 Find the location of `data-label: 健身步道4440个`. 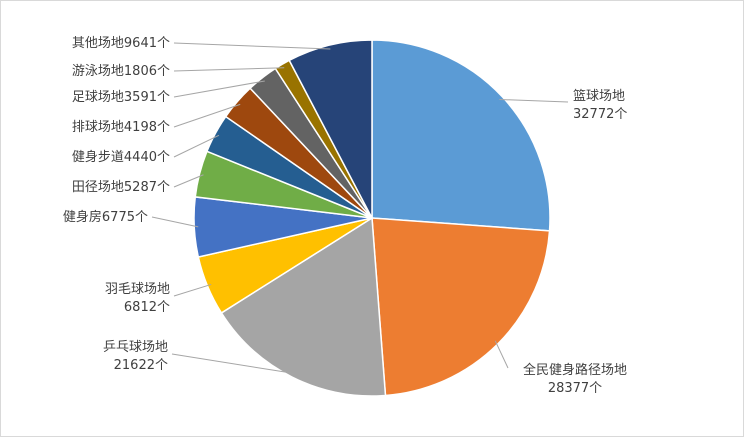

data-label: 健身步道4440个 is located at coordinates (121, 157).